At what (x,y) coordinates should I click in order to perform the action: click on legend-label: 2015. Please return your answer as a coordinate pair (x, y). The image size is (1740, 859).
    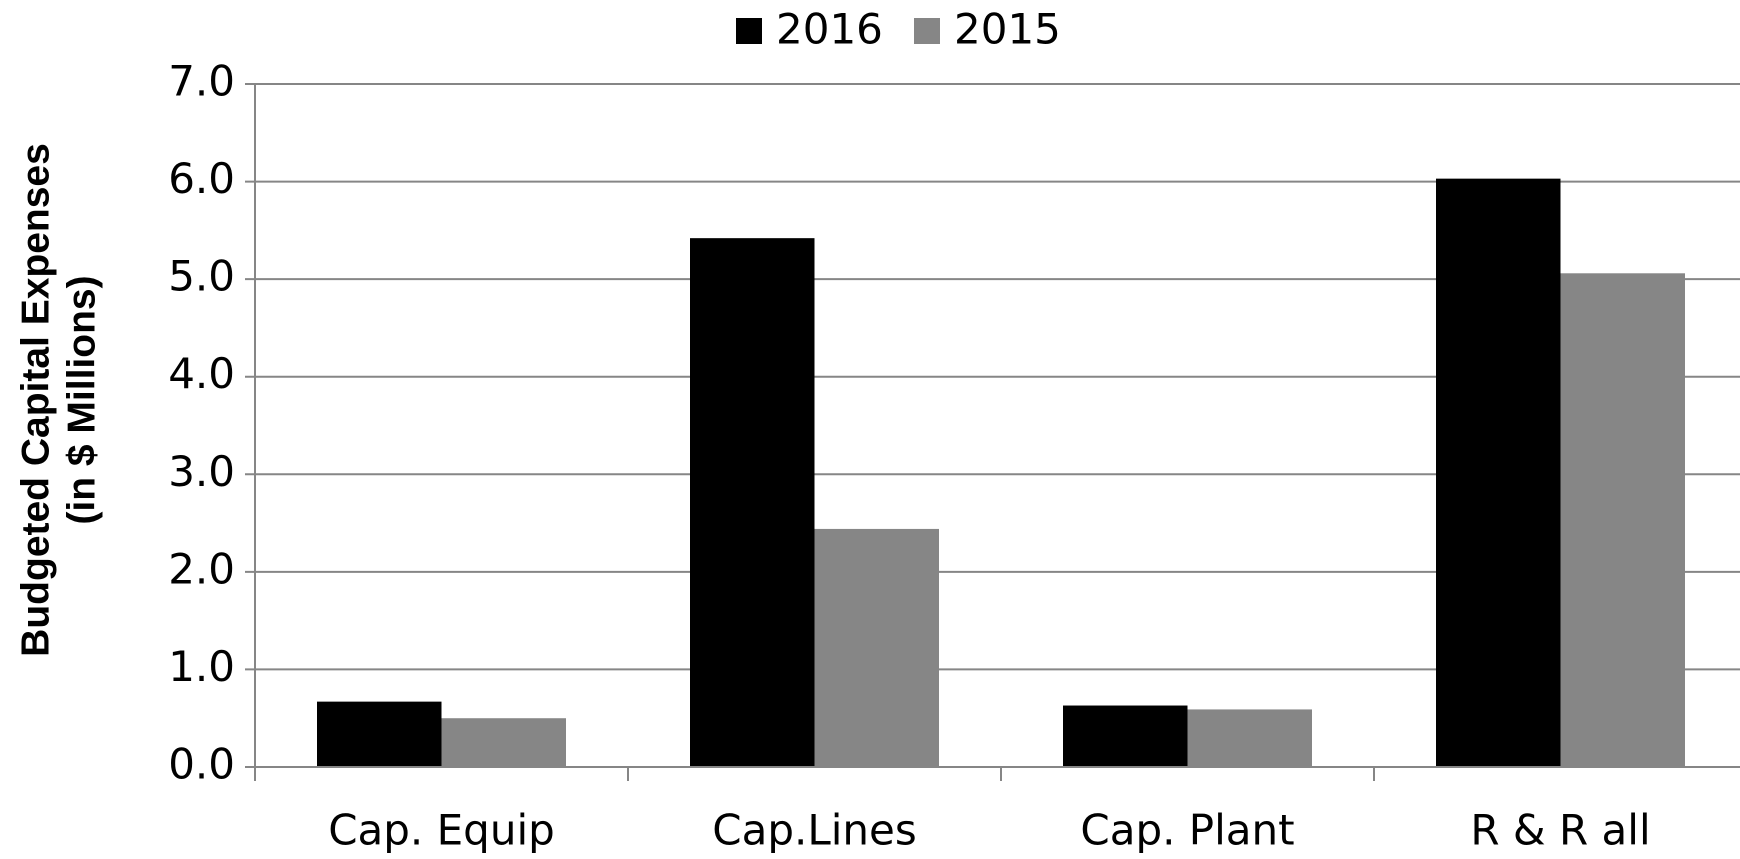
    Looking at the image, I should click on (1007, 29).